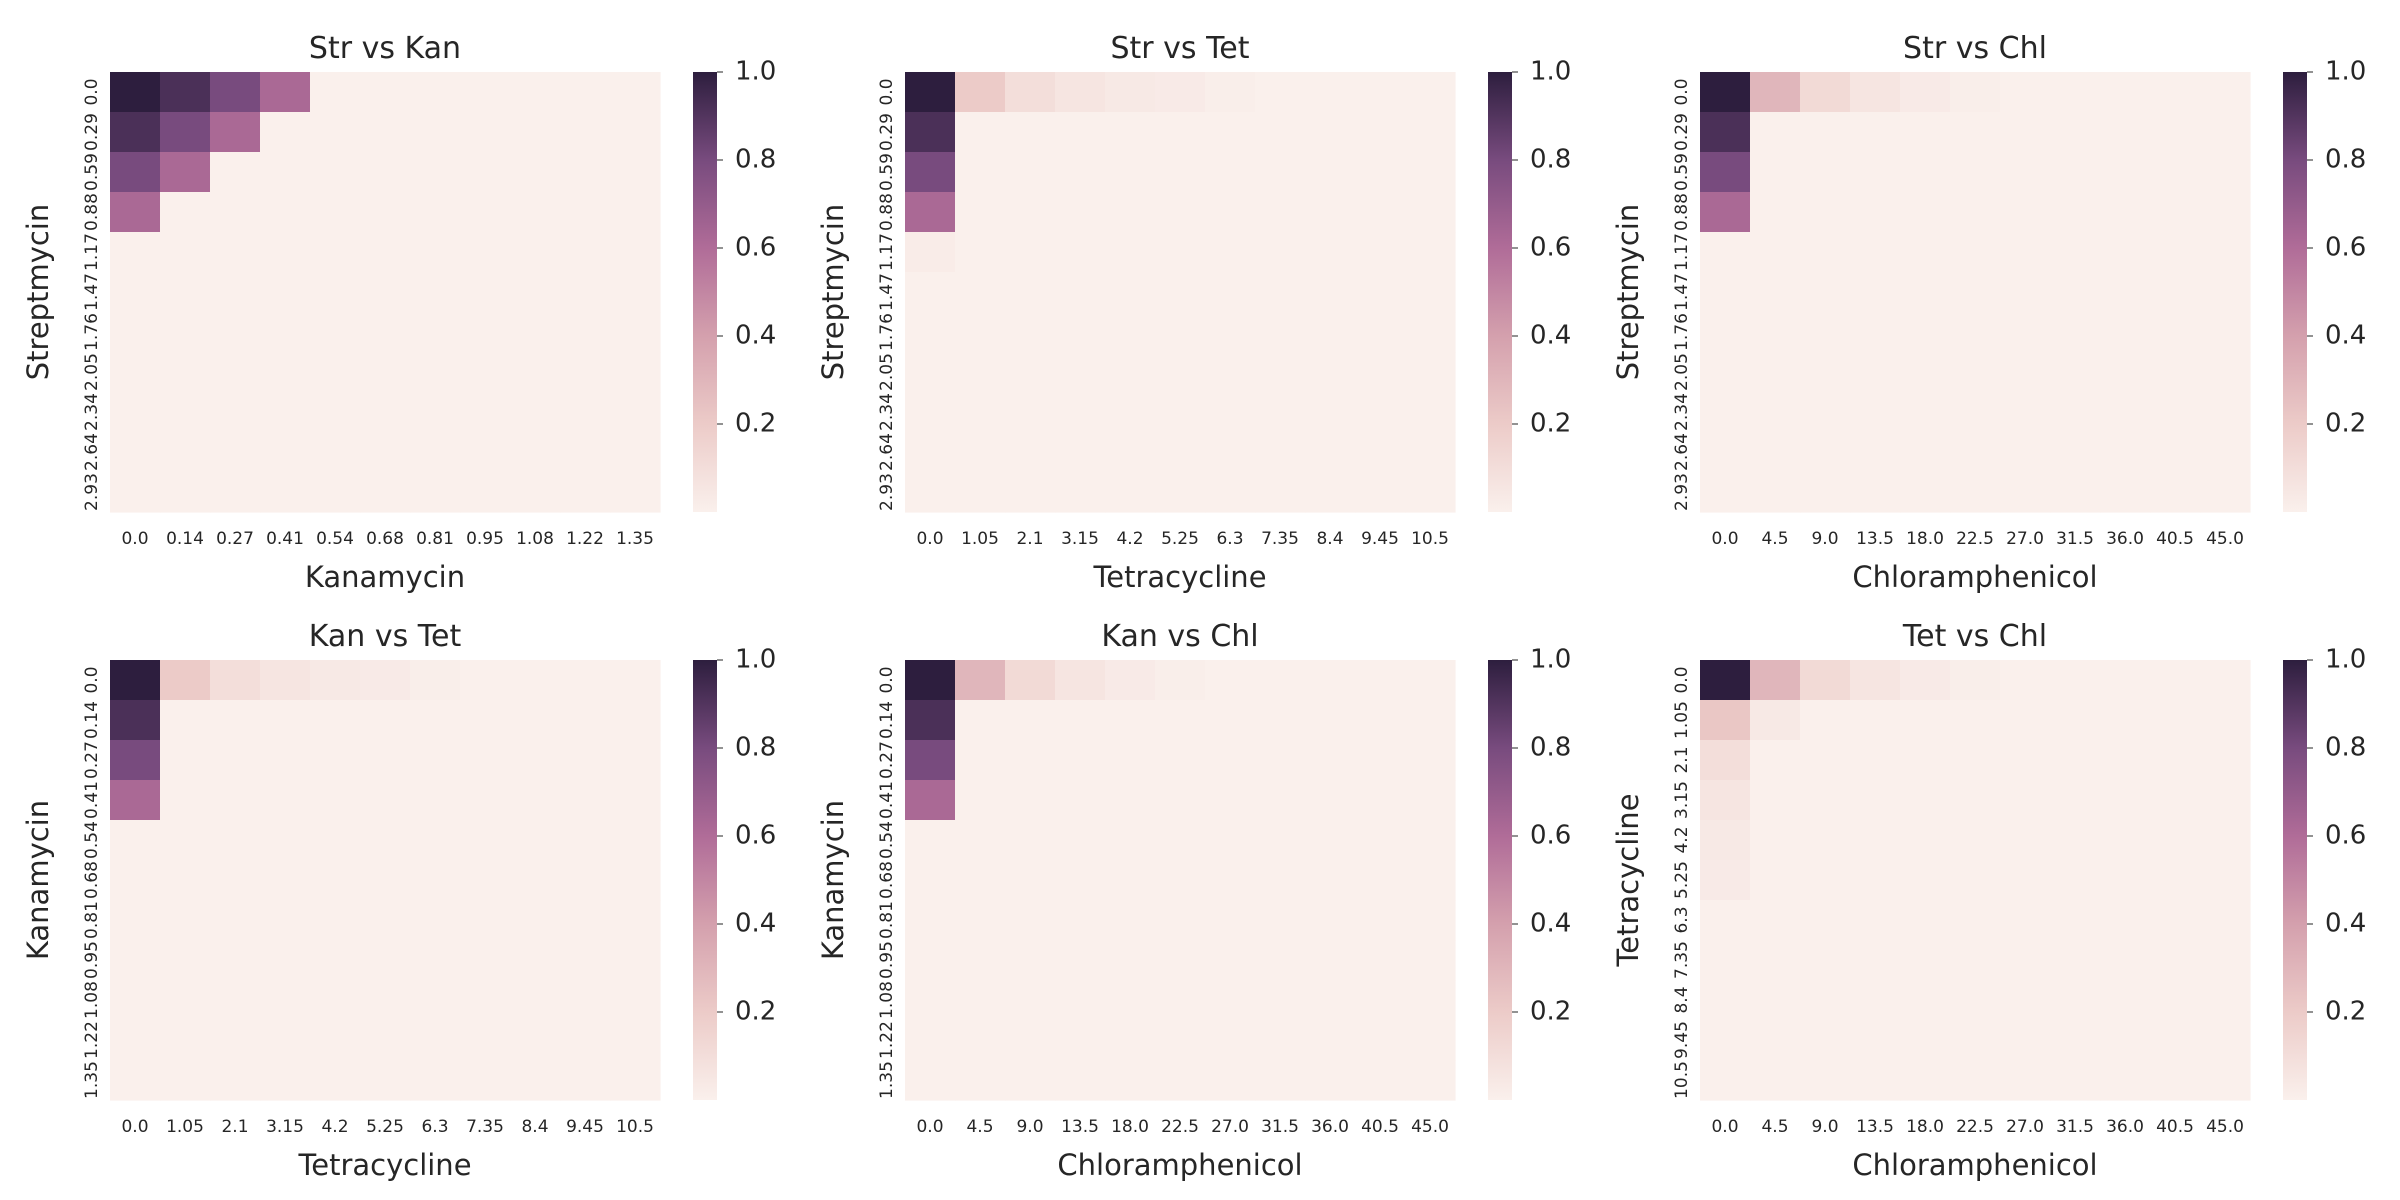 This screenshot has width=2400, height=1200. What do you see at coordinates (2345, 660) in the screenshot?
I see `colorbar-tick-label: 1.0` at bounding box center [2345, 660].